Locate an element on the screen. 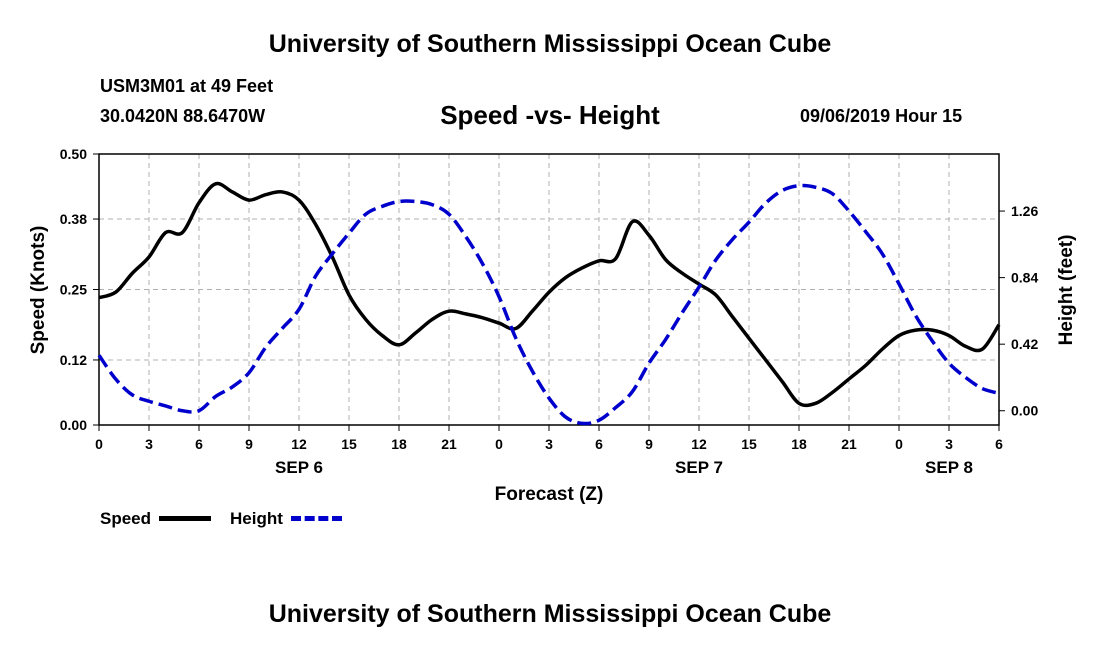 Image resolution: width=1100 pixels, height=650 pixels. forecast-datestamp: 09/06/2019 Hour 15 is located at coordinates (881, 116).